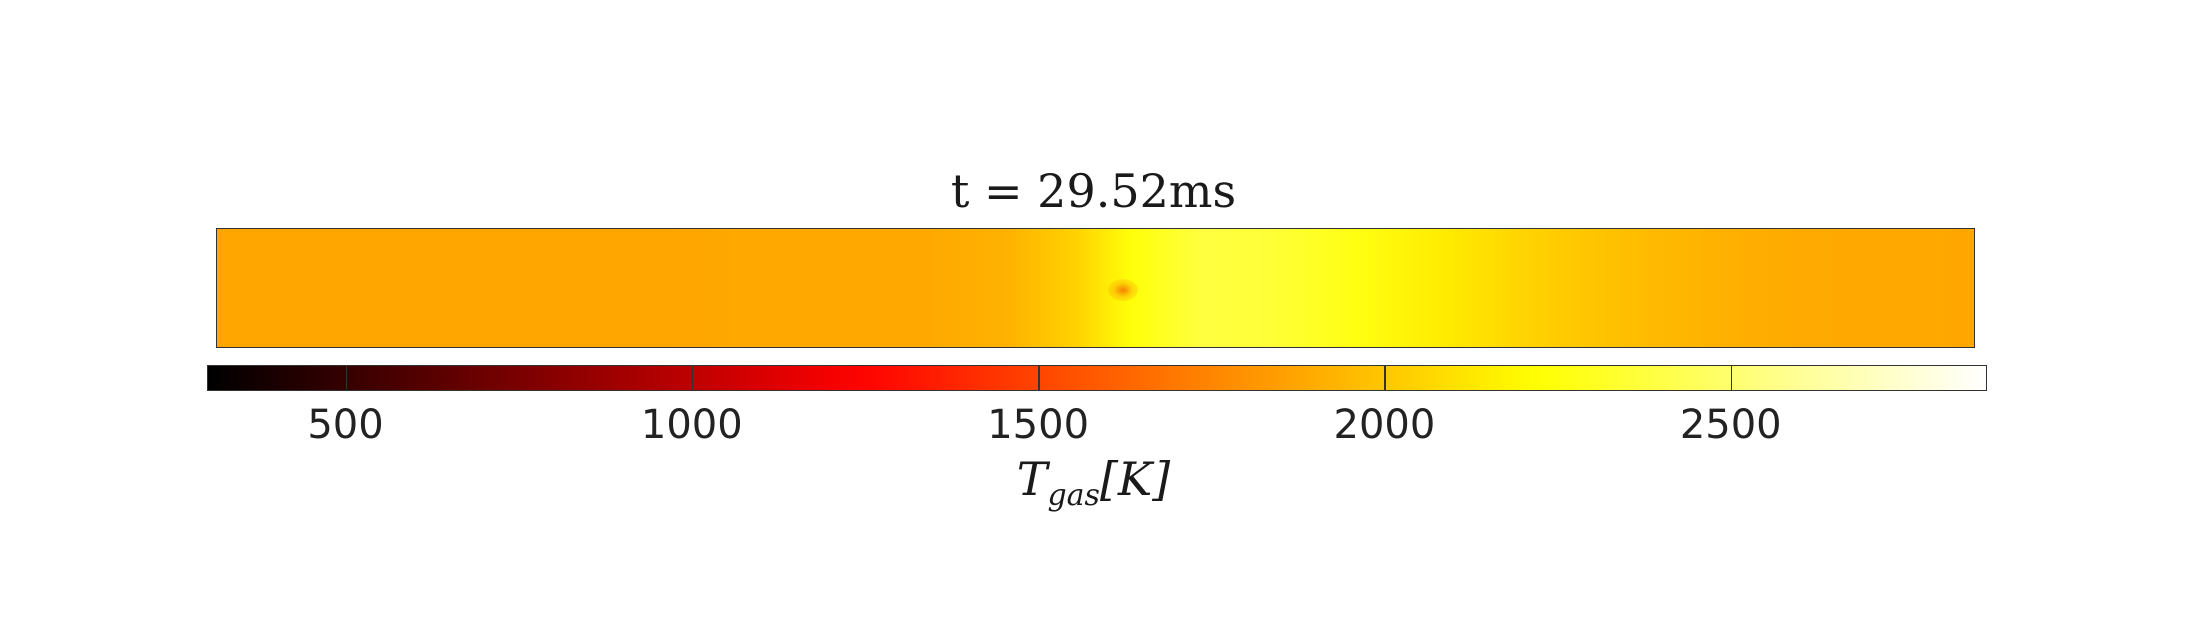 The image size is (2187, 625). I want to click on colorbar, so click(1097, 378).